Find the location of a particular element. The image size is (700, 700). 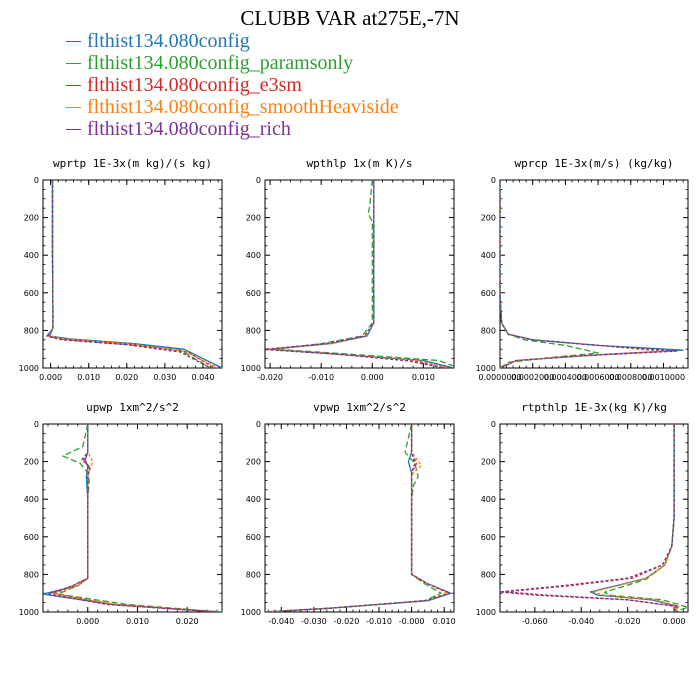

legend-line-blue is located at coordinates (73, 41).